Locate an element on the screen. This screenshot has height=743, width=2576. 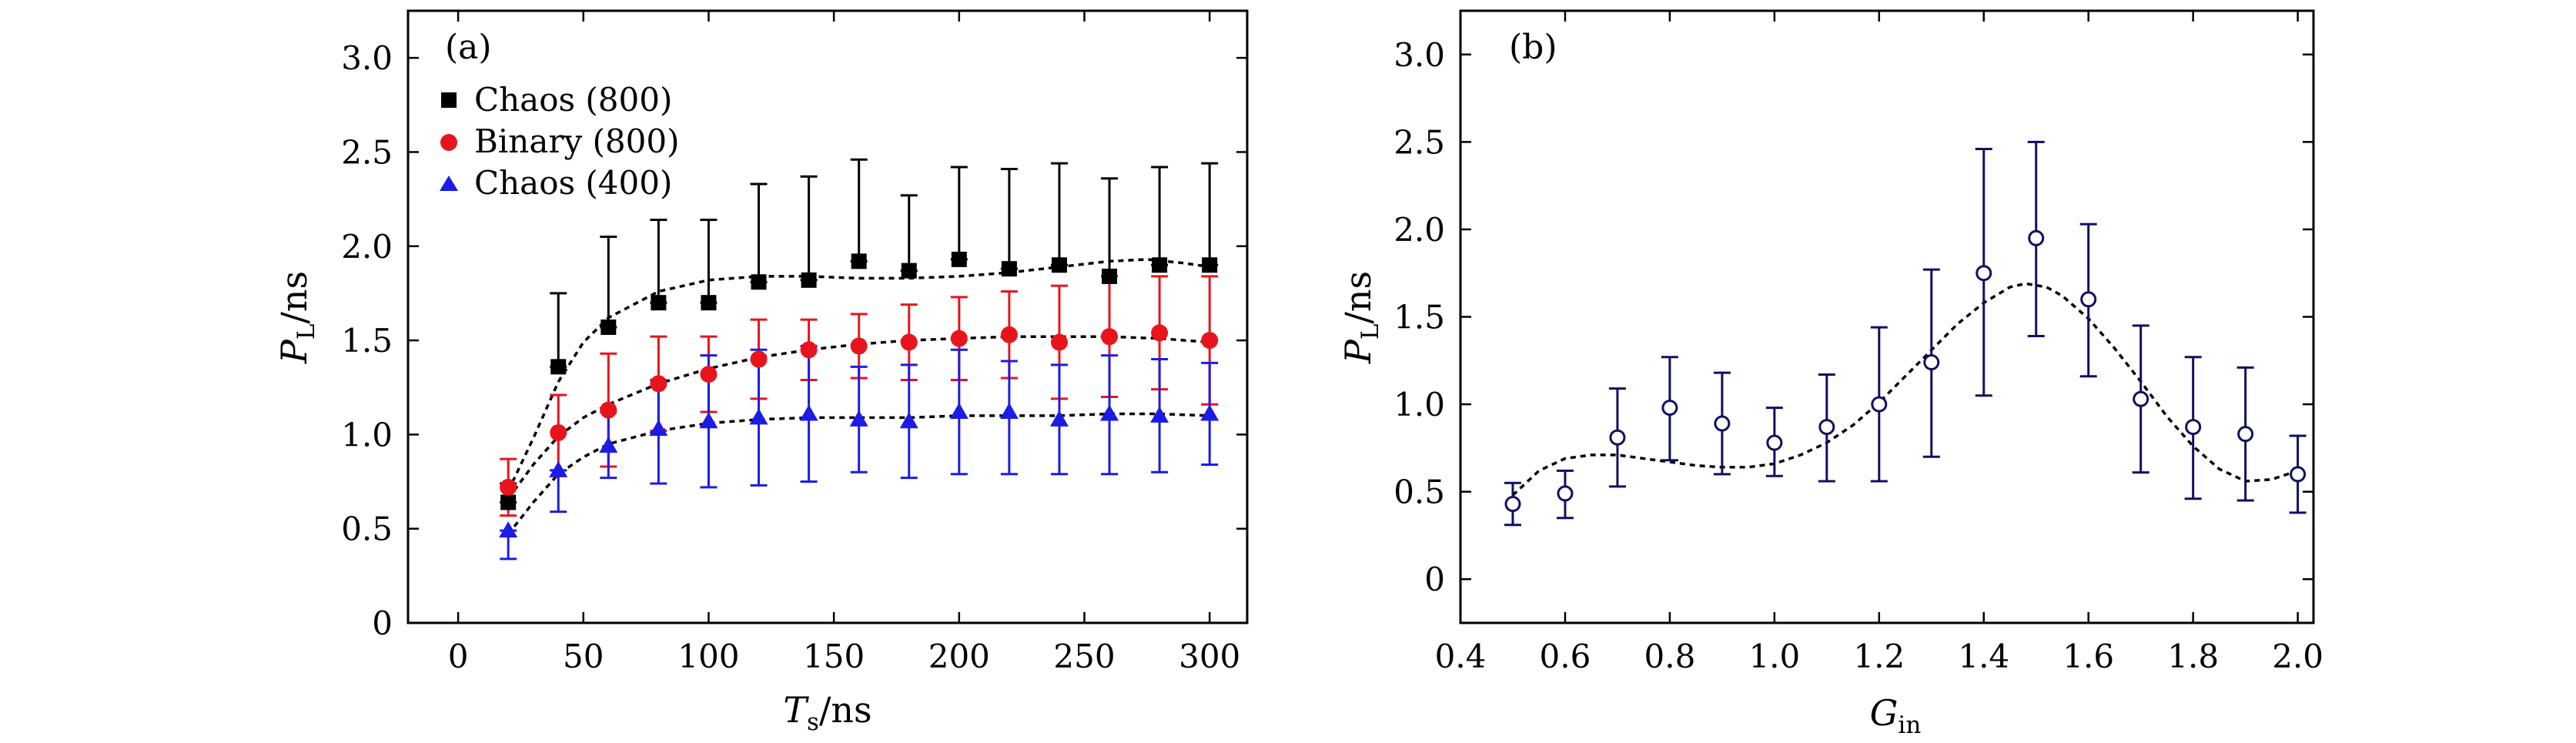
x-tick-label: 1.0 is located at coordinates (1774, 656).